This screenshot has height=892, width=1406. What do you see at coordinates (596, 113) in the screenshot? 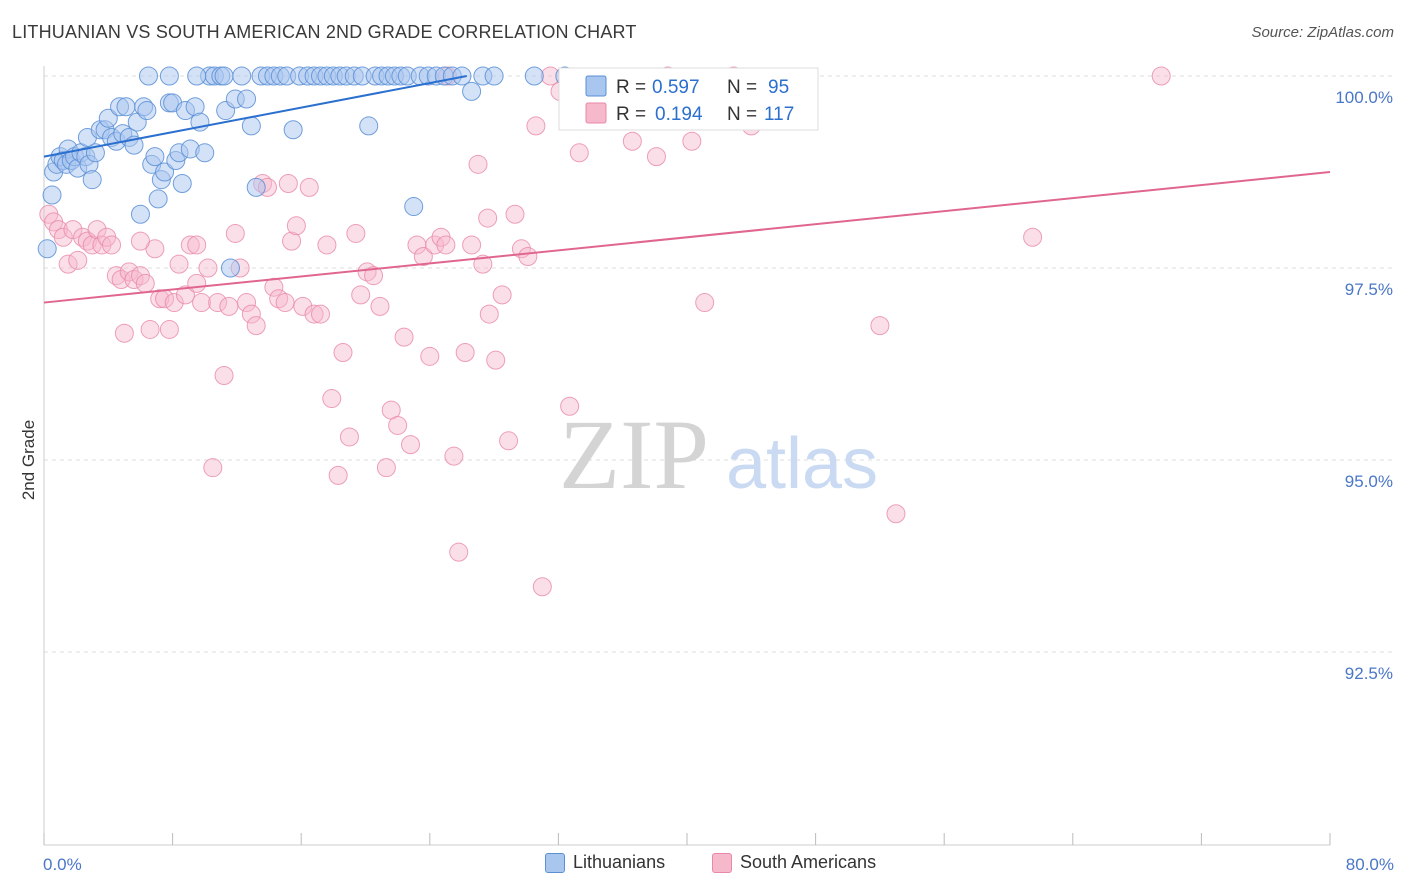
I see `legend-swatch-pink` at bounding box center [596, 113].